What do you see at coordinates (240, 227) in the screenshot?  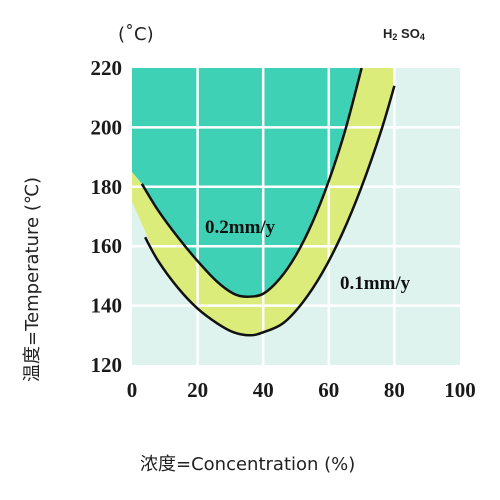 I see `annotation-0.2mm-y: 0.2mm/y` at bounding box center [240, 227].